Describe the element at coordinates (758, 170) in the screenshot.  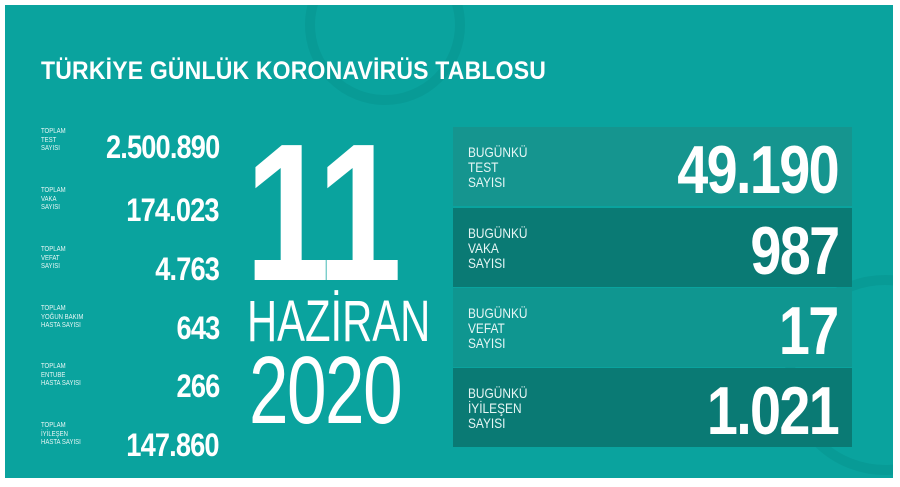
I see `stat-value: 49.190` at that location.